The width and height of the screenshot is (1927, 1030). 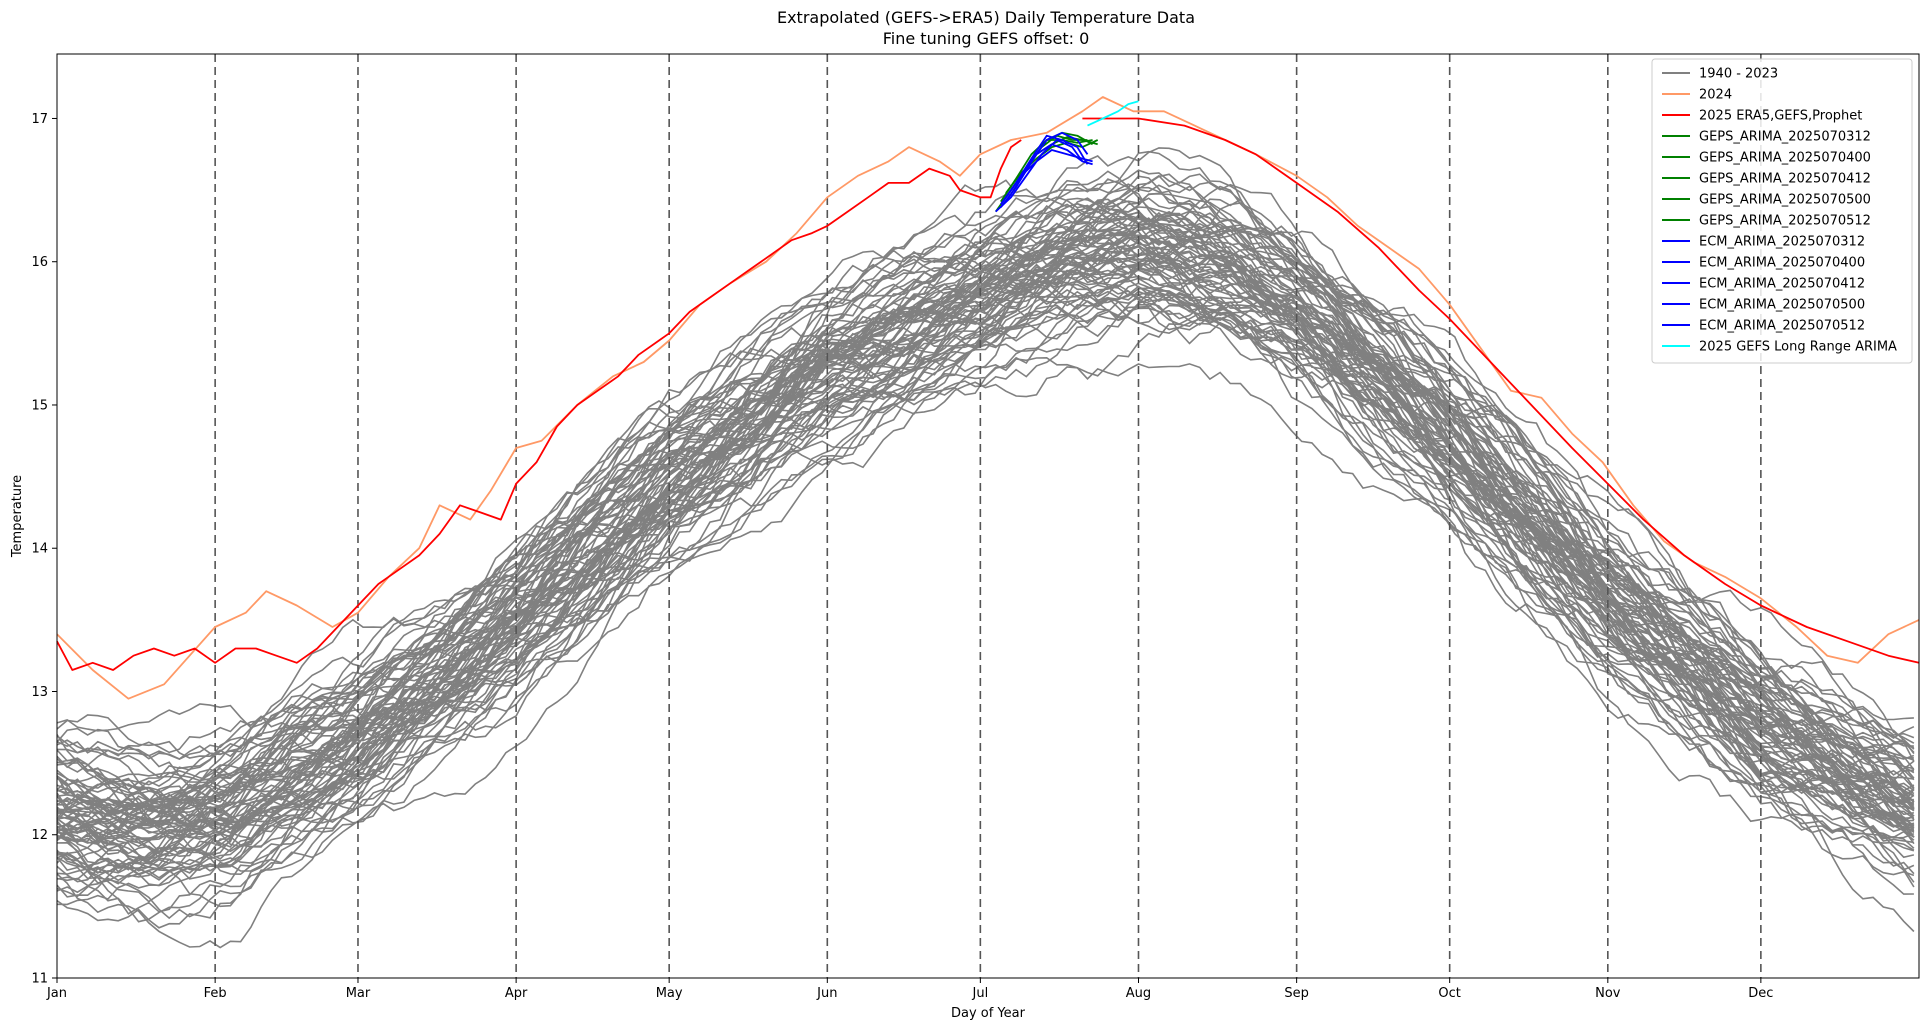 I want to click on y-tick-label: 15, so click(x=39, y=405).